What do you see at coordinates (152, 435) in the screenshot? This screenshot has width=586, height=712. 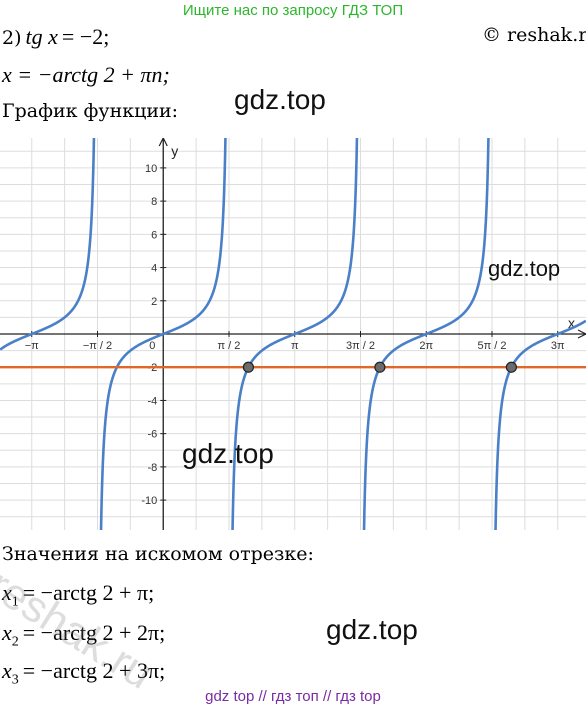 I see `y-tick-label: -6` at bounding box center [152, 435].